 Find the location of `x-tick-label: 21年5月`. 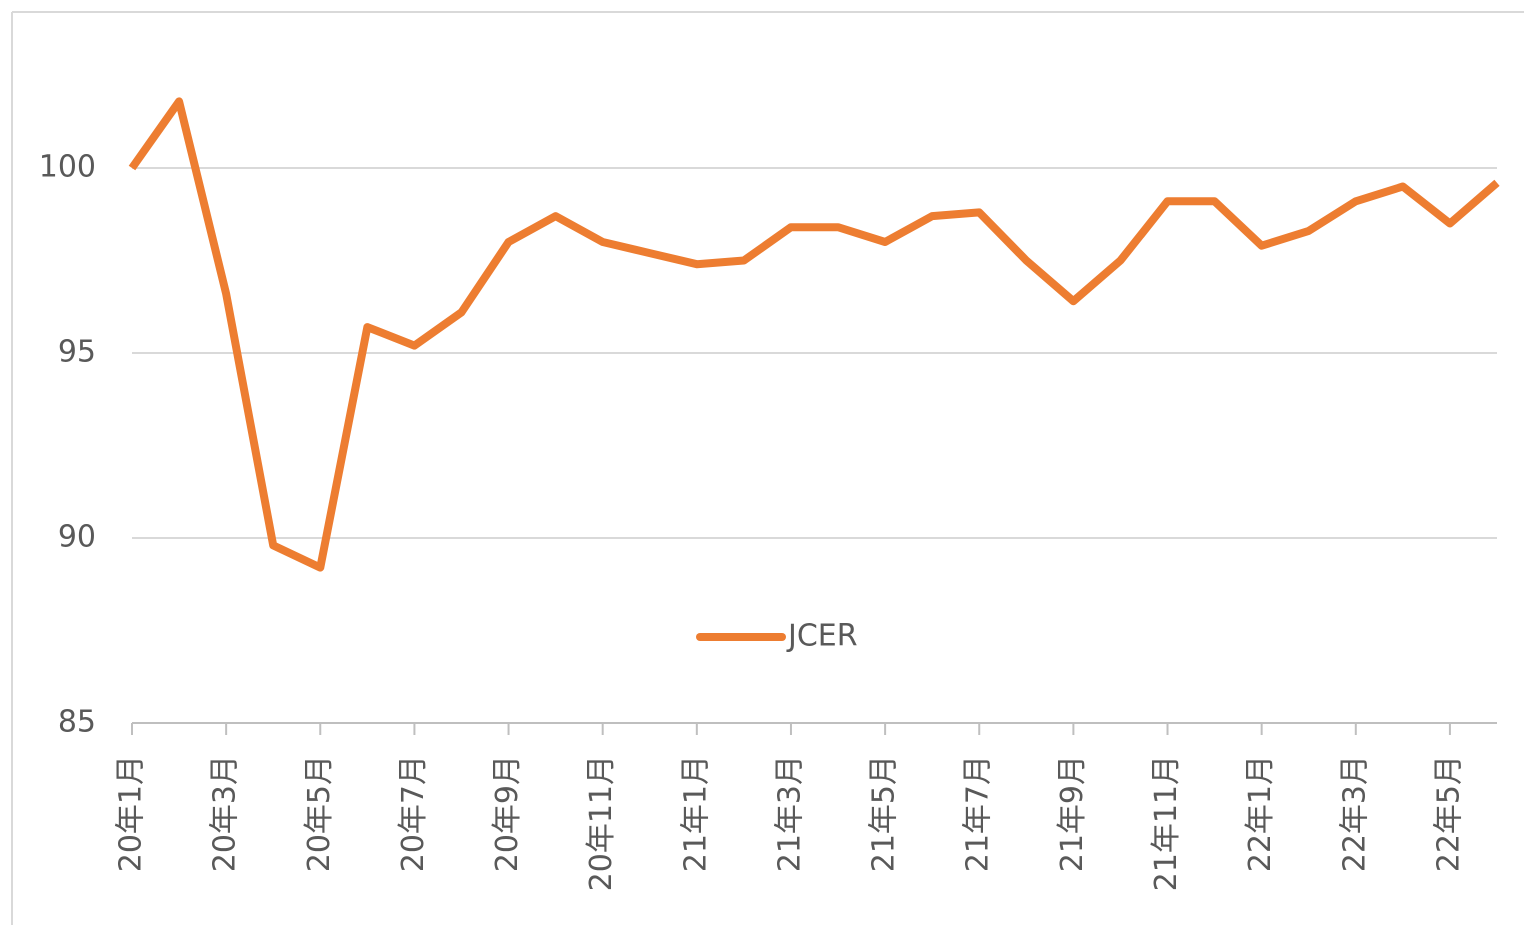

x-tick-label: 21年5月 is located at coordinates (884, 813).